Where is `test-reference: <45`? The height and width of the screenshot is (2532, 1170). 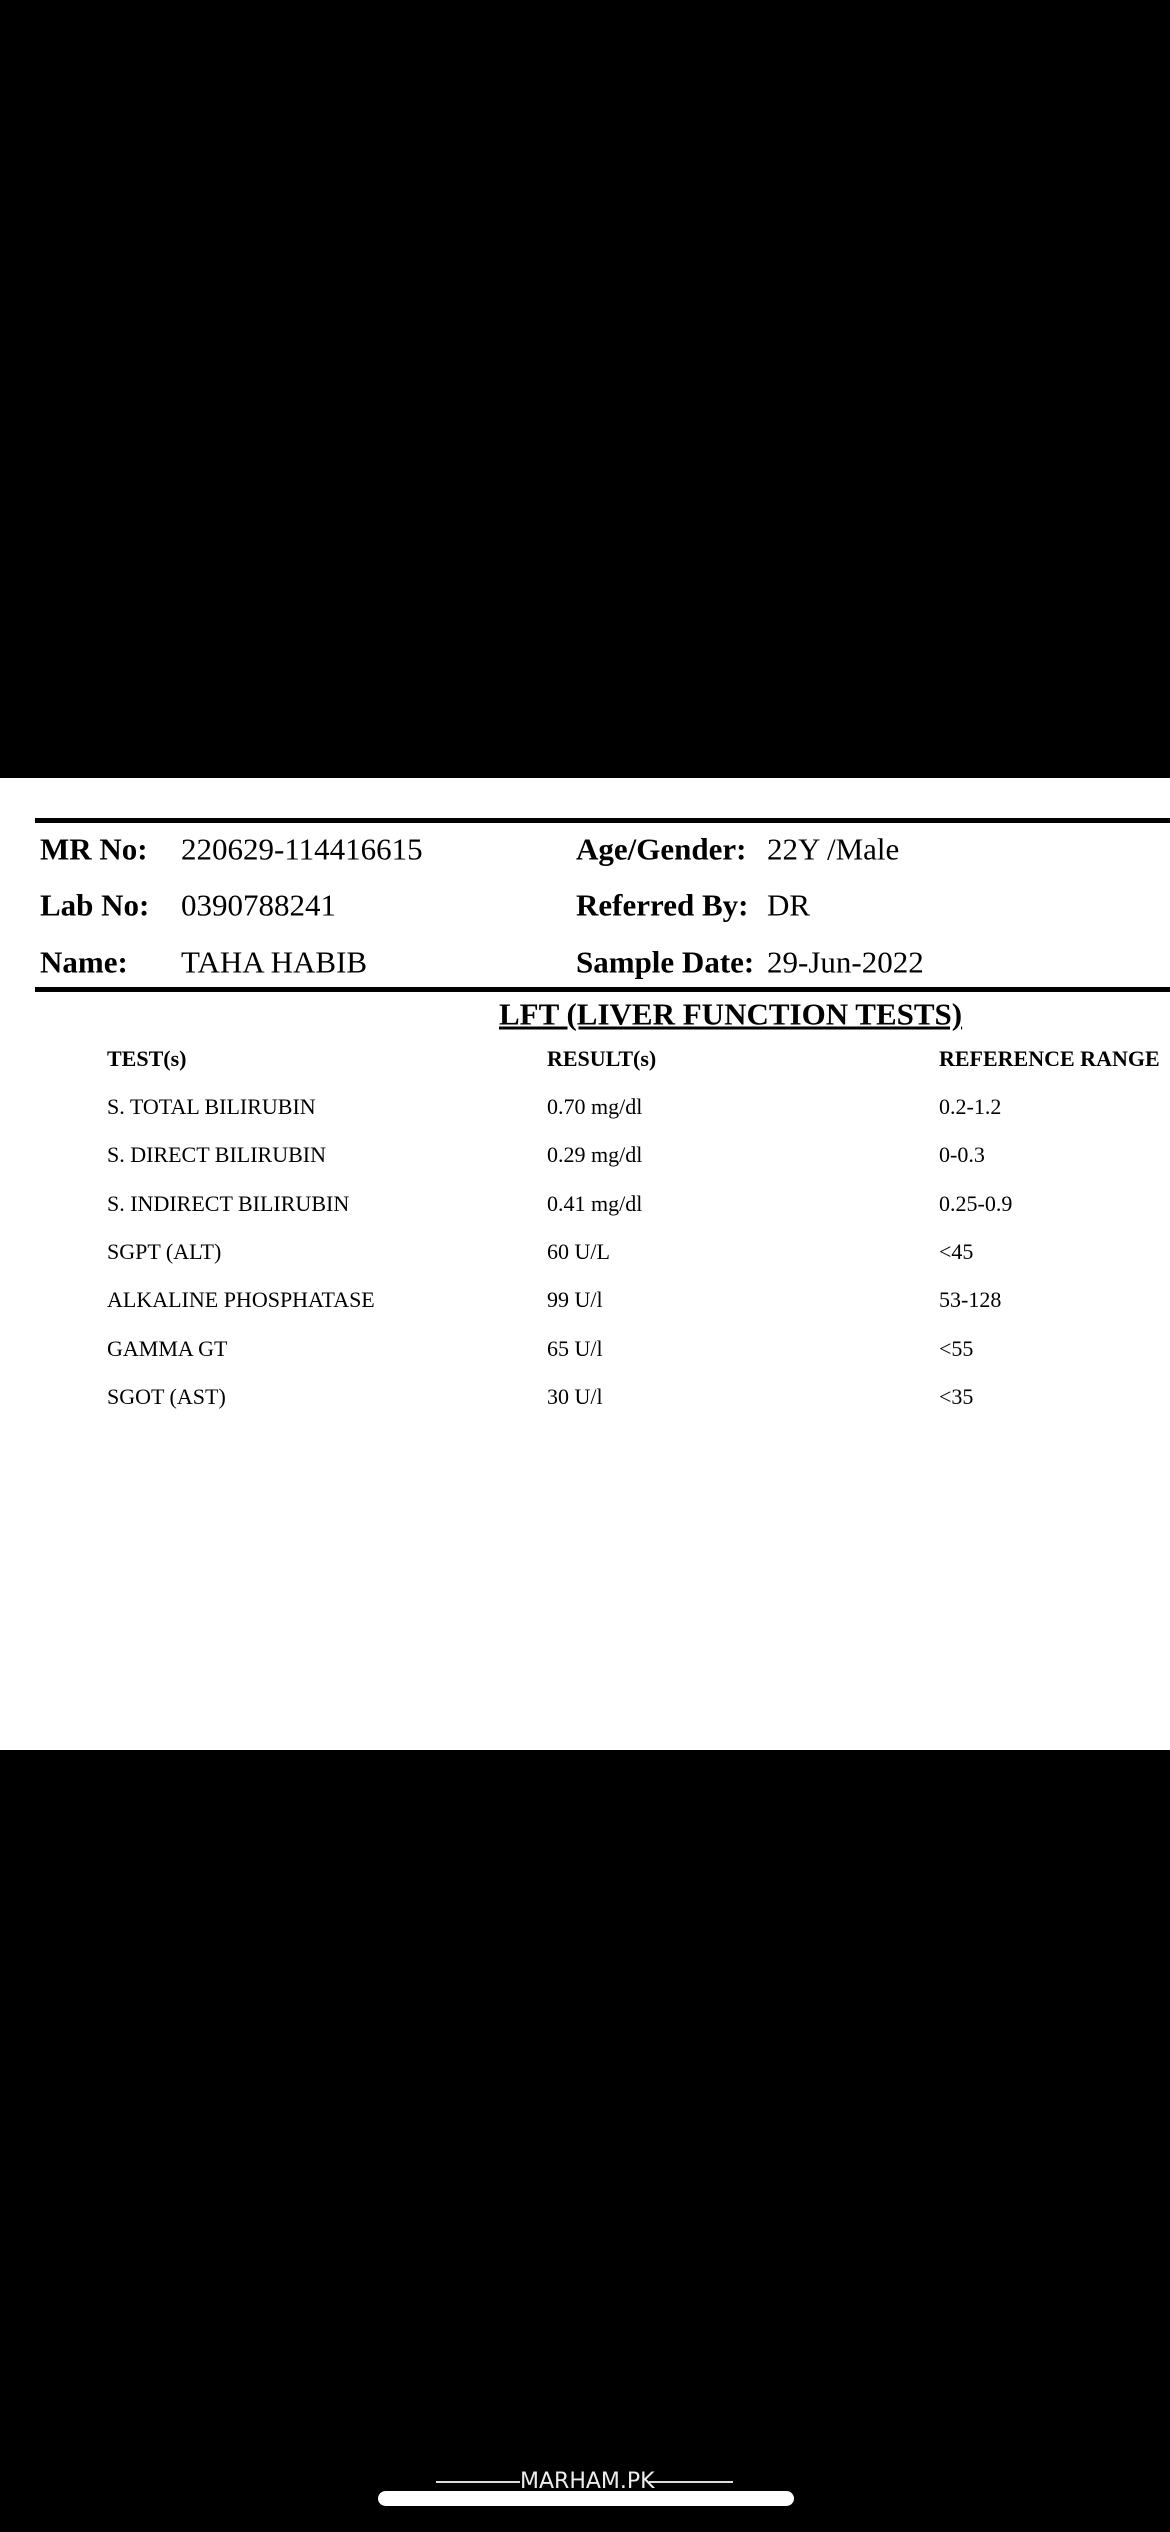 test-reference: <45 is located at coordinates (956, 1251).